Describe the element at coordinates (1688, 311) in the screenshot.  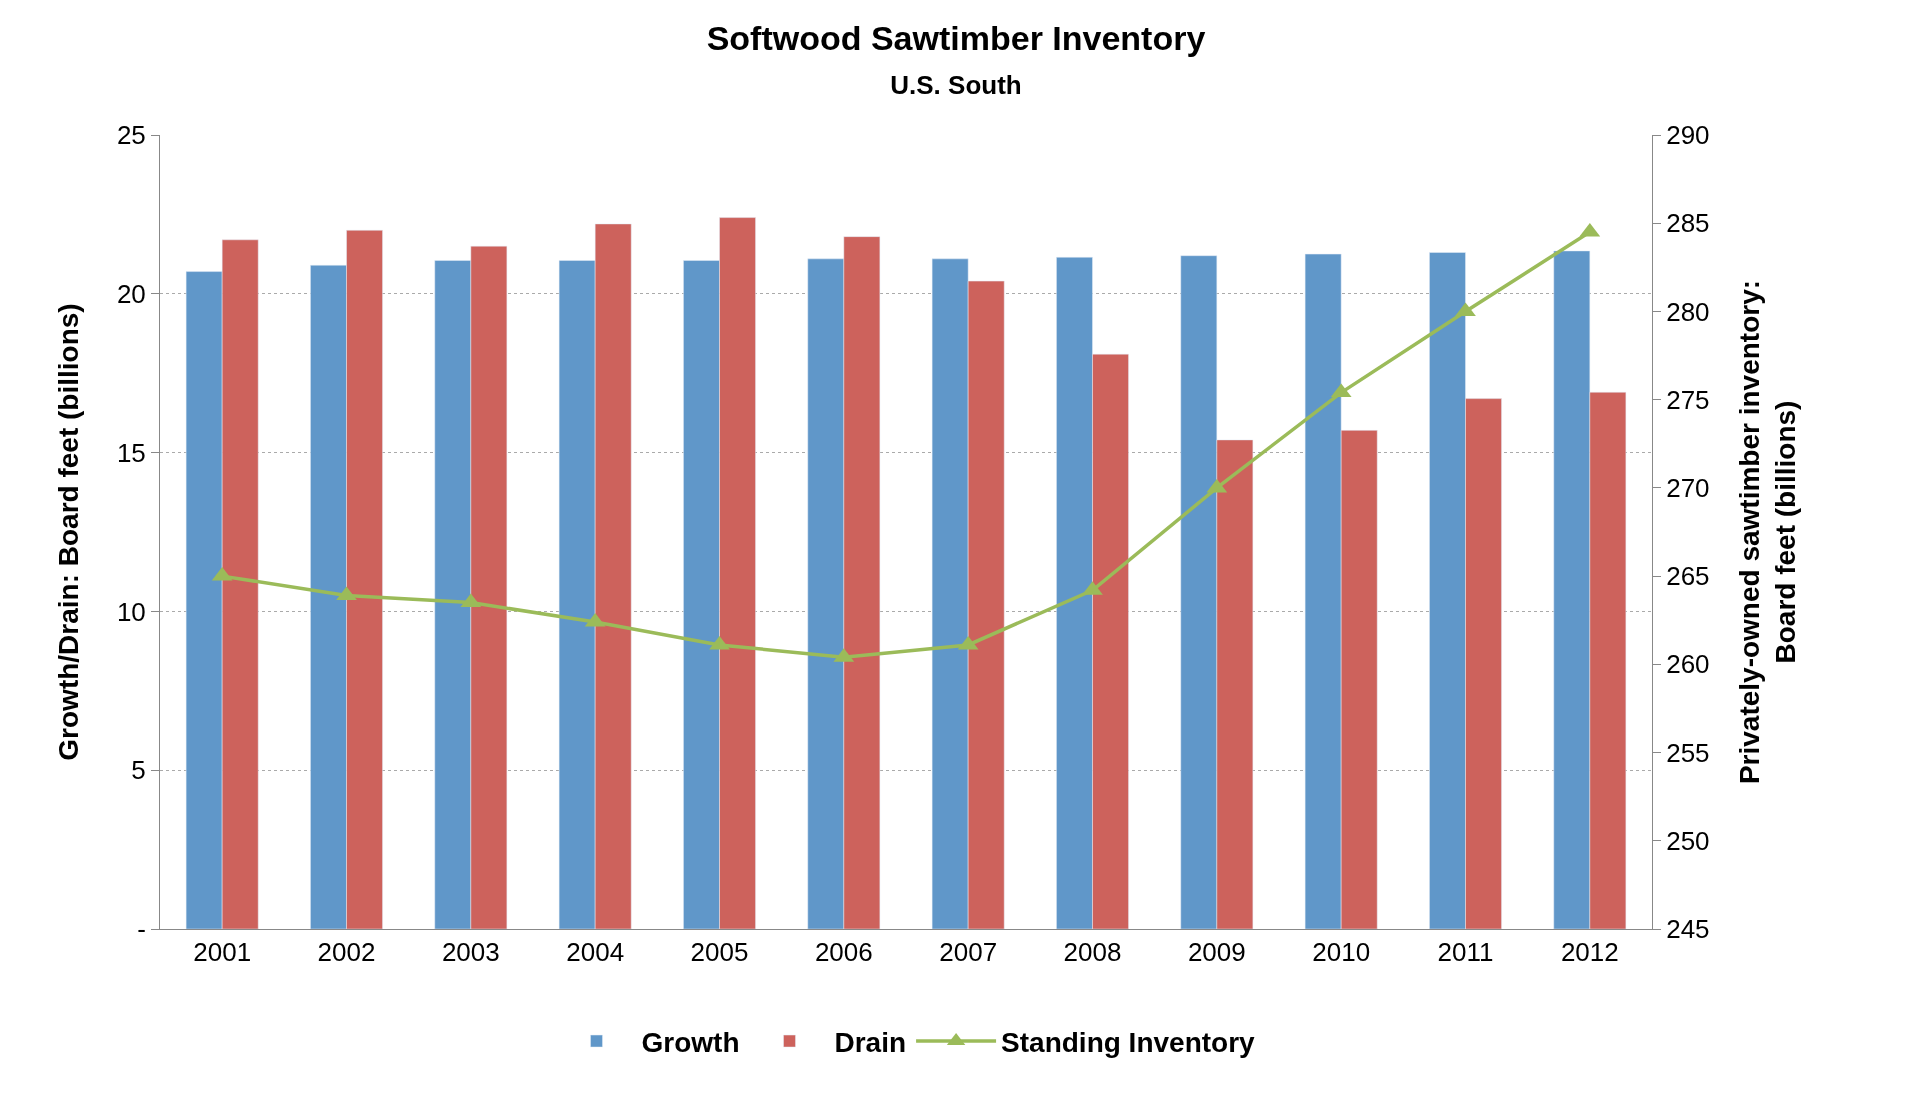
I see `y2-tick-label: 280` at that location.